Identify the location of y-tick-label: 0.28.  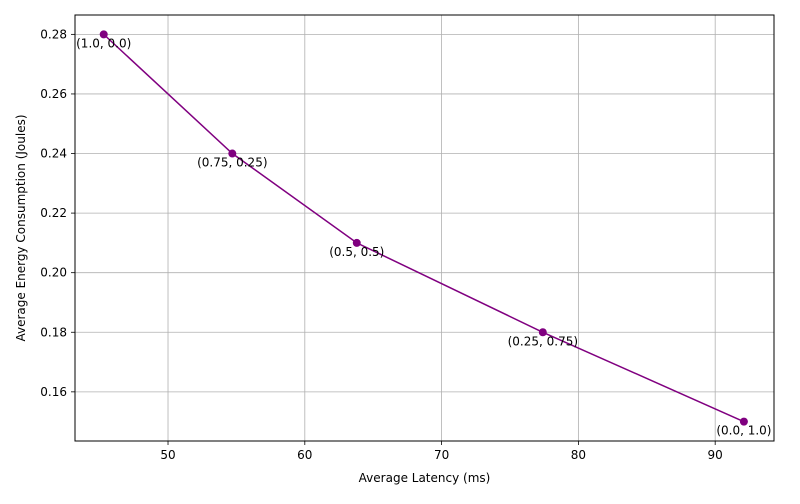
(53, 34).